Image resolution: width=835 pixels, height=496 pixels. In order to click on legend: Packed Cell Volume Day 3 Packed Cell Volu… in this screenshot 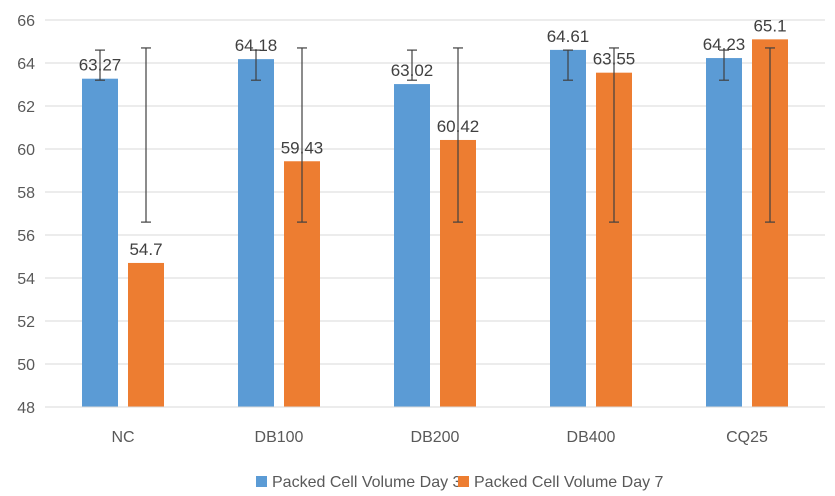, I will do `click(460, 482)`.